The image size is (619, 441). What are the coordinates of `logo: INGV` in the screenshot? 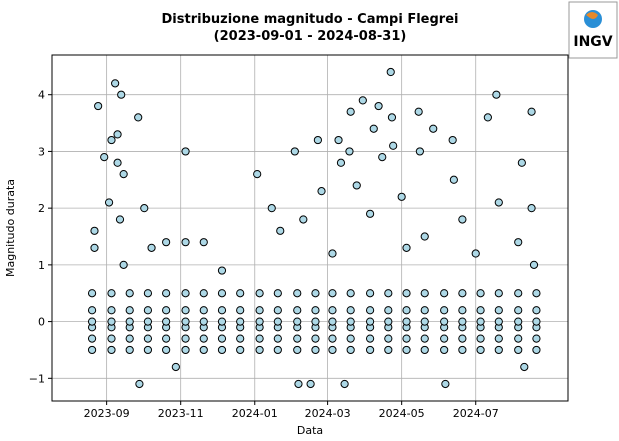 It's located at (593, 30).